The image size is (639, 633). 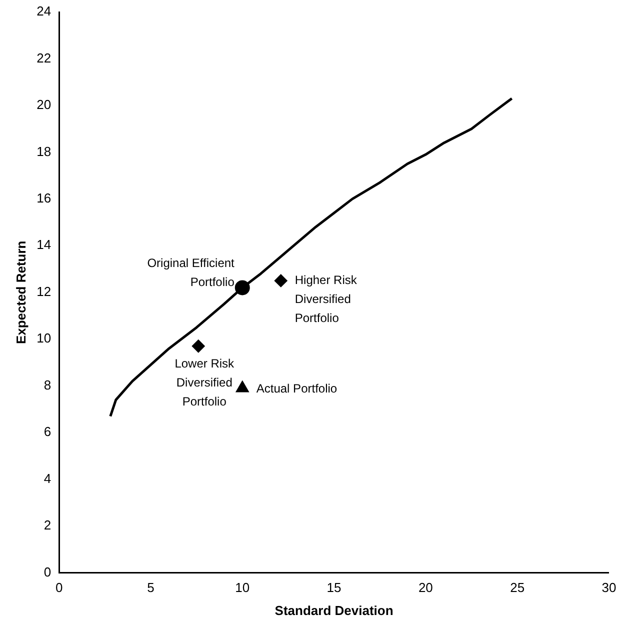 What do you see at coordinates (48, 384) in the screenshot?
I see `y-tick-label: 8` at bounding box center [48, 384].